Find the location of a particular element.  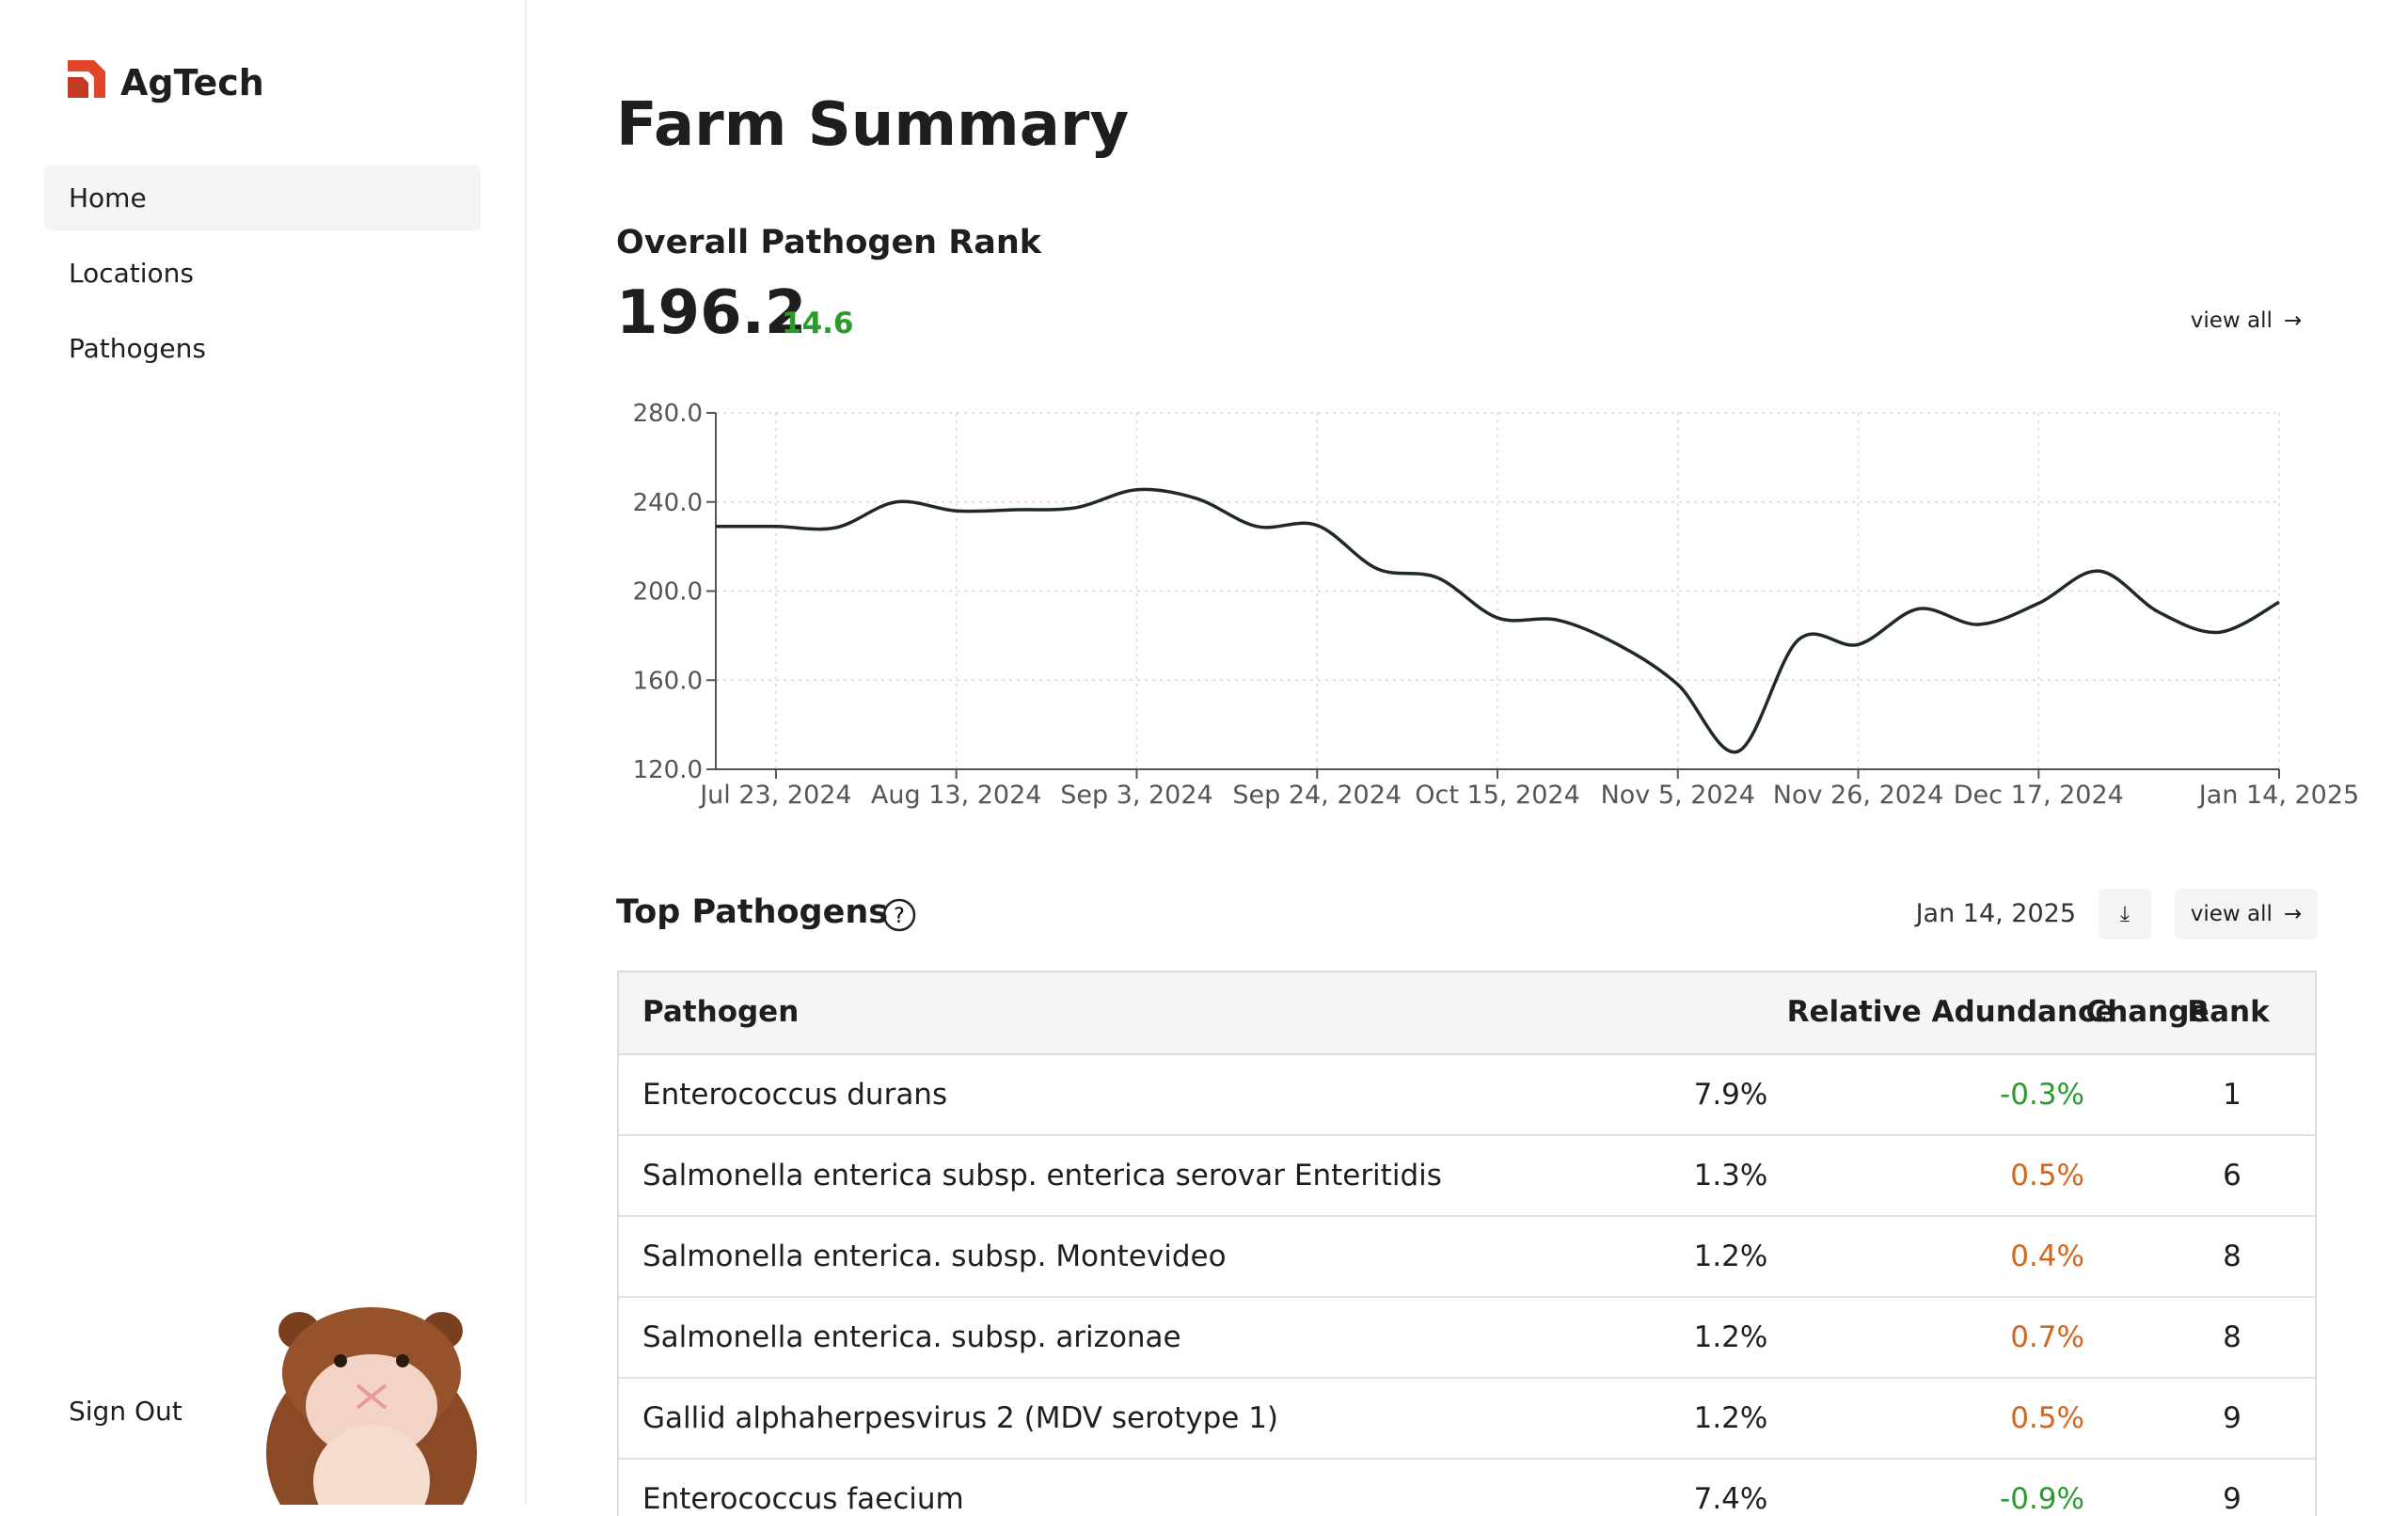

nav-item: Locations is located at coordinates (132, 273).